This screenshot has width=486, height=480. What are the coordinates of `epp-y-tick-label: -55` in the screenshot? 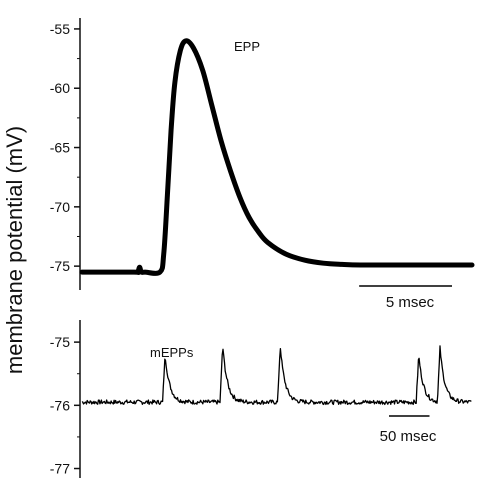 It's located at (60, 29).